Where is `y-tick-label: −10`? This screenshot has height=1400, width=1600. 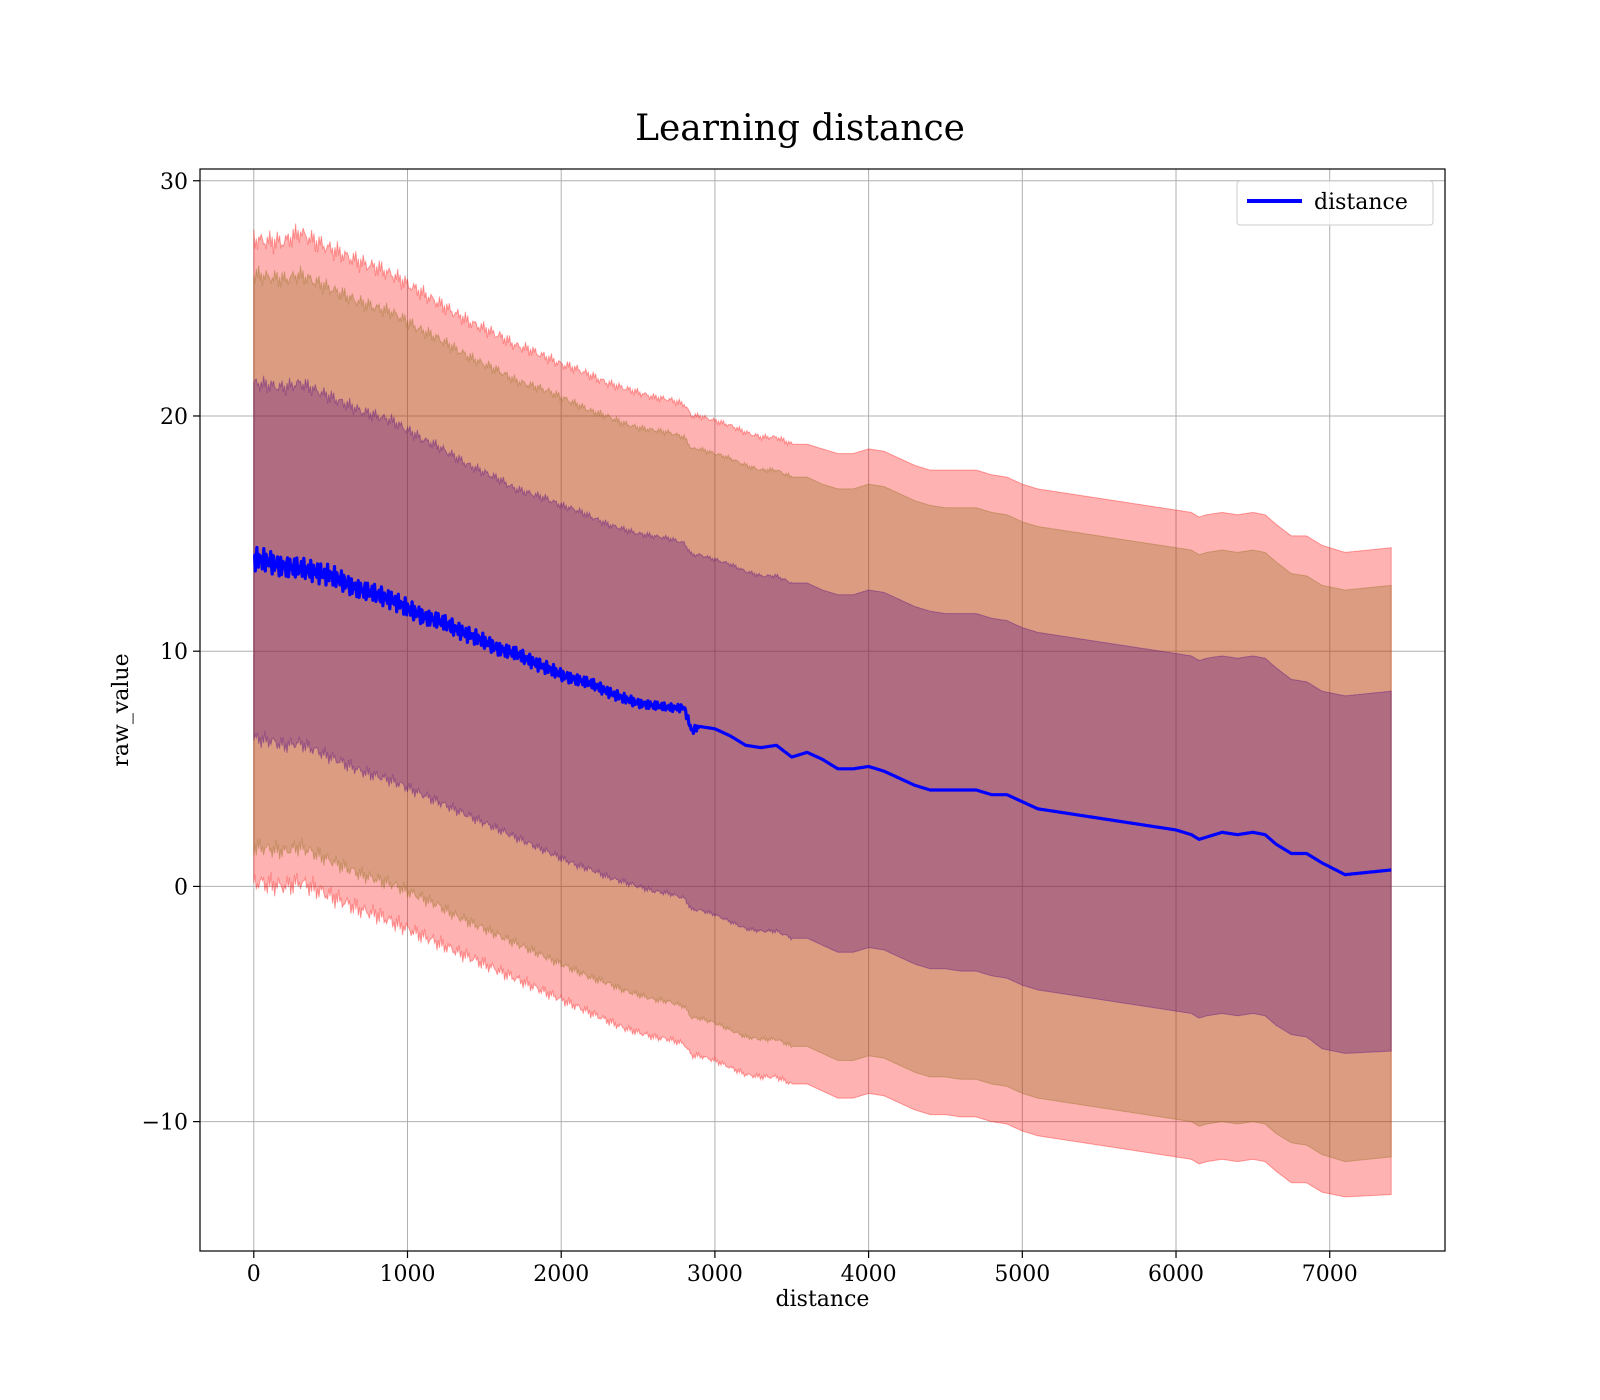 y-tick-label: −10 is located at coordinates (165, 1123).